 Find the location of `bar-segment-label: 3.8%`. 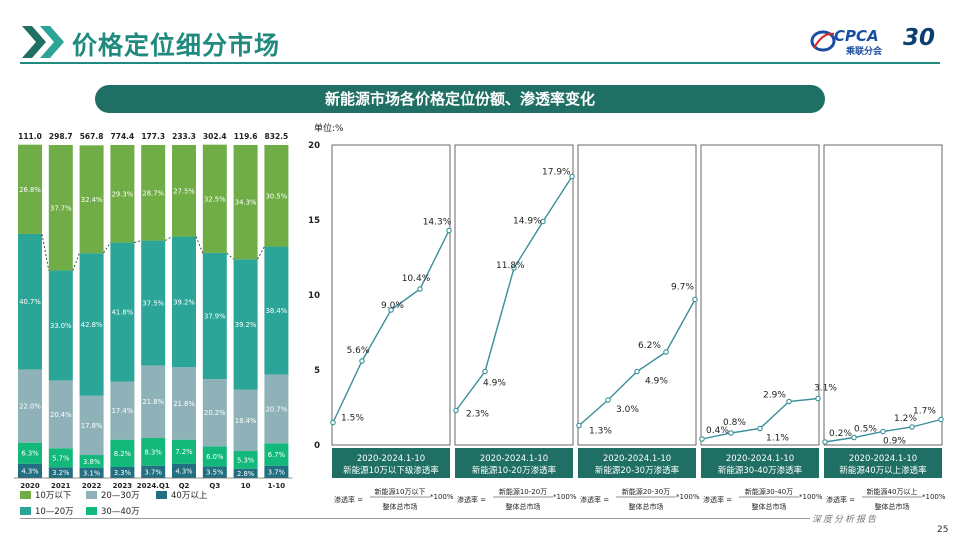

bar-segment-label: 3.8% is located at coordinates (92, 462).